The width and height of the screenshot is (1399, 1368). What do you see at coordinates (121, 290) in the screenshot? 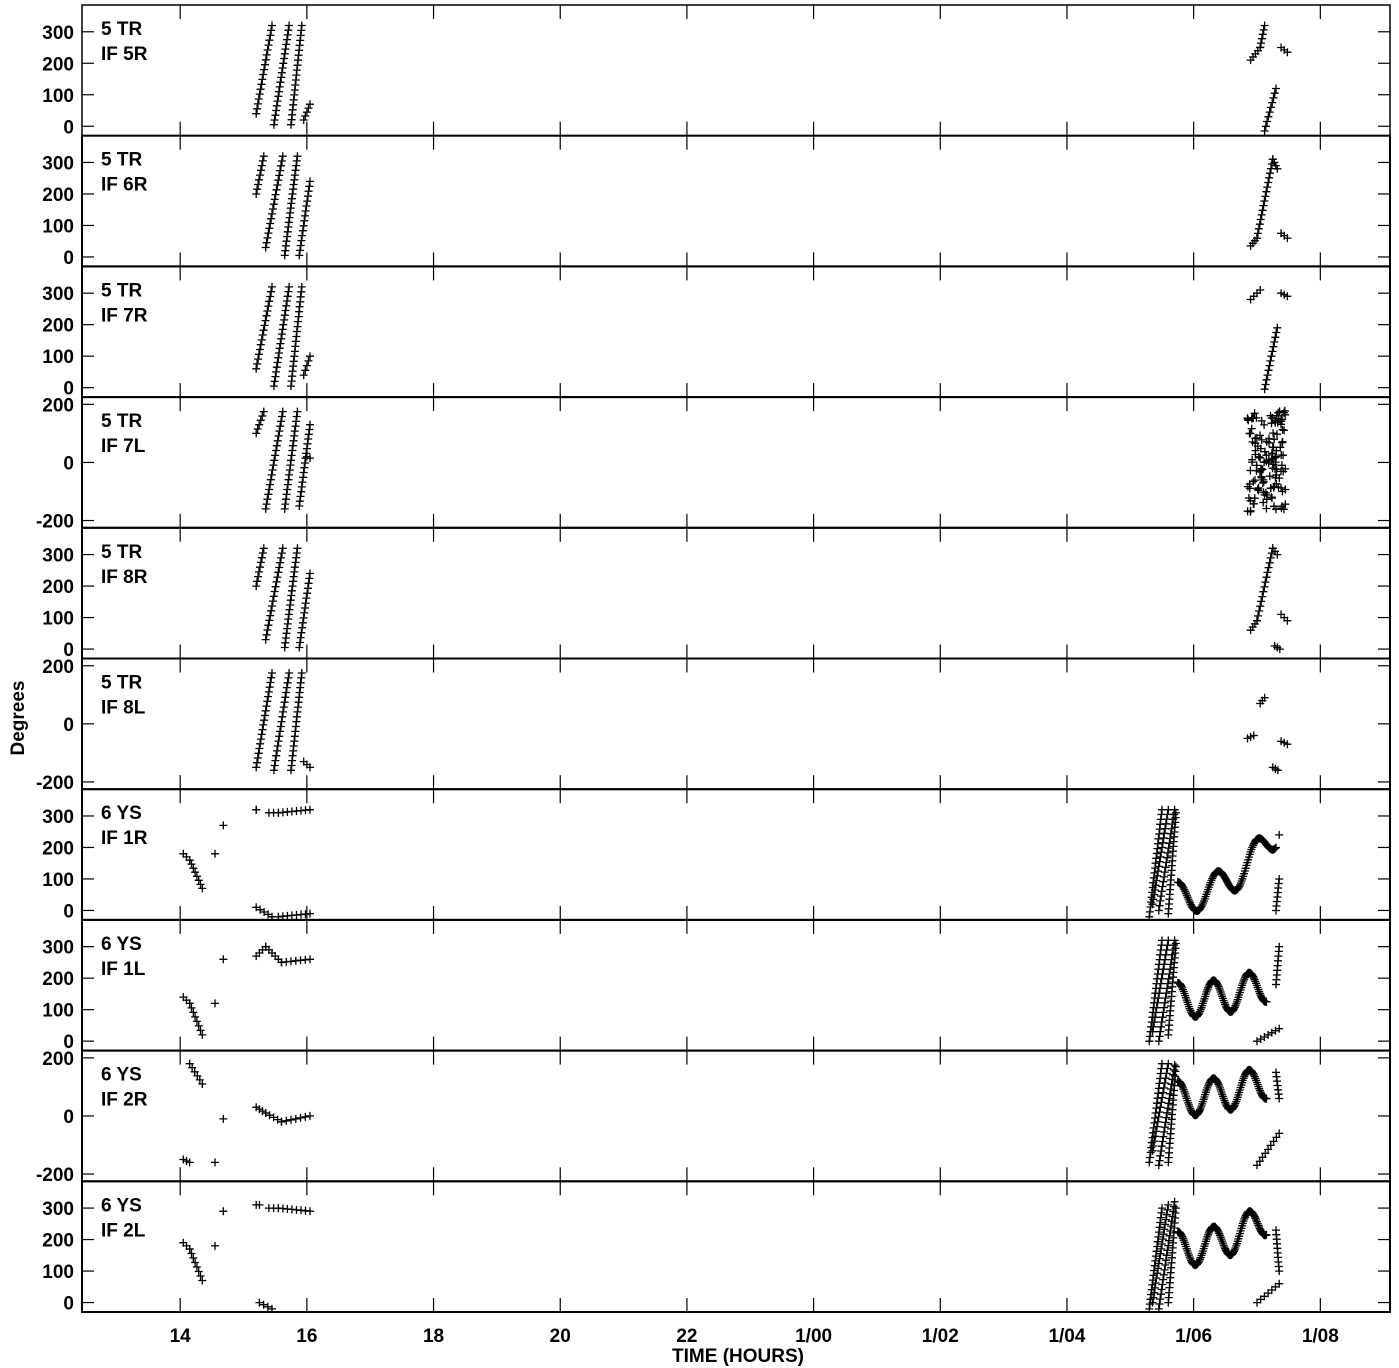
I see `panel-title: 5 TR` at bounding box center [121, 290].